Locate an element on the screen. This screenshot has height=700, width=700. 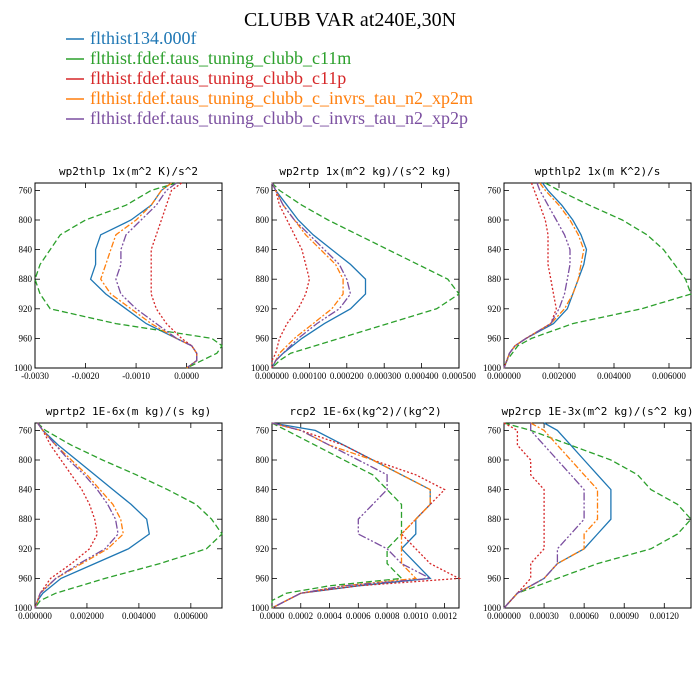
x-tick-label: -0.0020 is located at coordinates (86, 376).